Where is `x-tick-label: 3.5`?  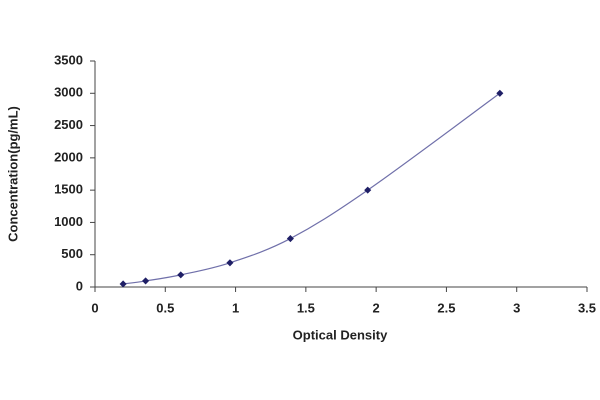 x-tick-label: 3.5 is located at coordinates (587, 307).